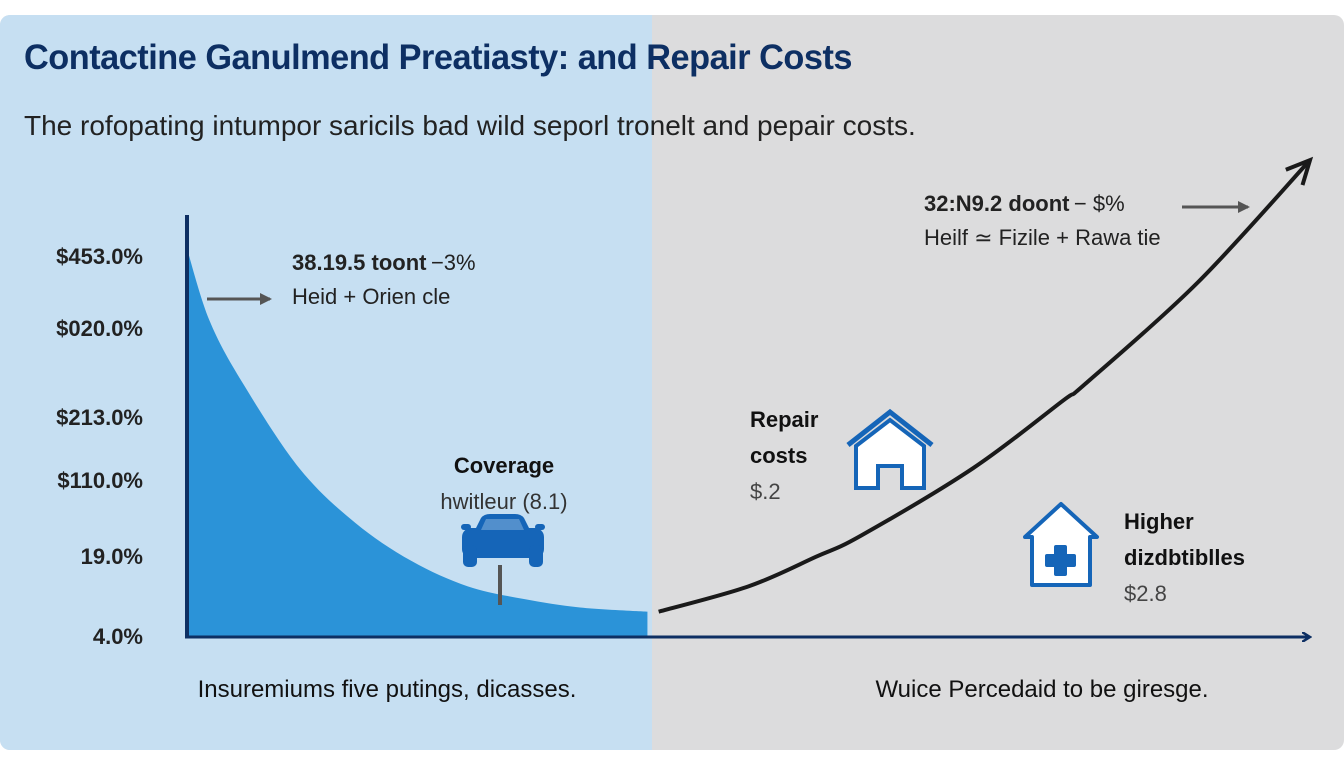  Describe the element at coordinates (504, 484) in the screenshot. I see `coverage-label: Coverage hwitleur (8.1)` at that location.